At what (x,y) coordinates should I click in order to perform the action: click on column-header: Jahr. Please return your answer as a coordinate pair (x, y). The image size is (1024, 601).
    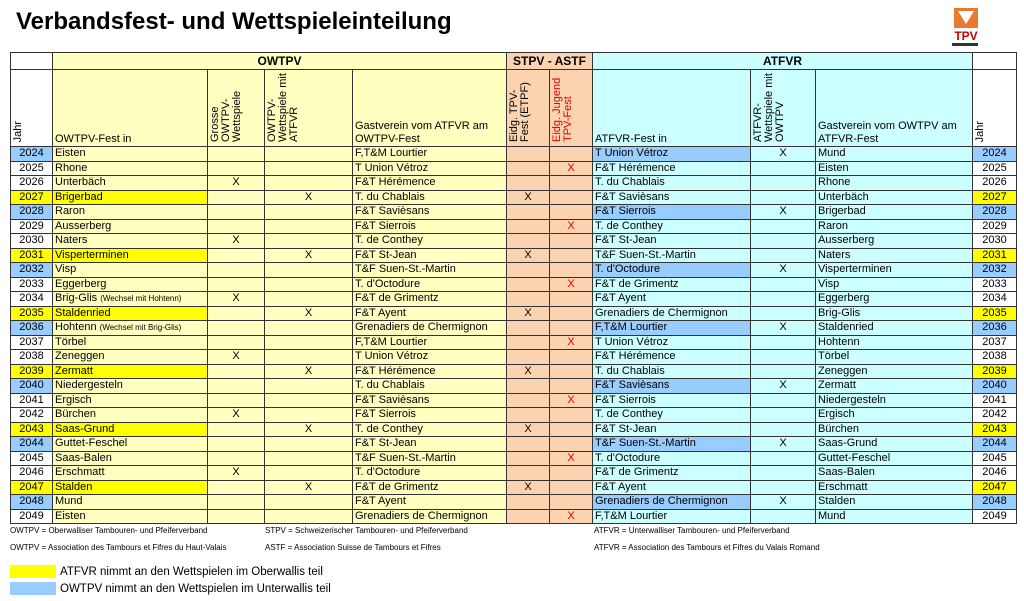
    Looking at the image, I should click on (31, 108).